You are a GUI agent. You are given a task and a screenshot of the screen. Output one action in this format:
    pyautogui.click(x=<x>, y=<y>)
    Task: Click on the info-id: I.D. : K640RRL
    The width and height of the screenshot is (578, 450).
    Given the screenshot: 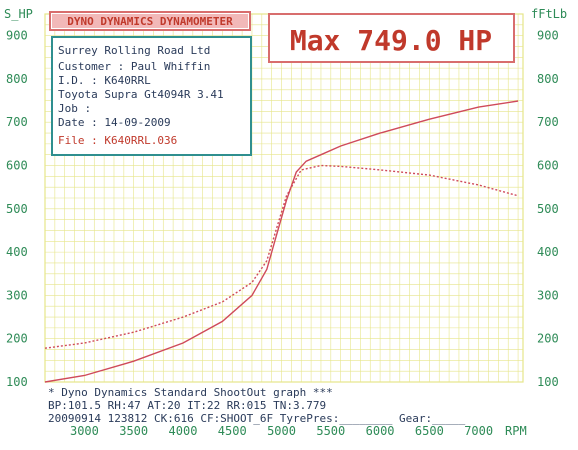 What is the action you would take?
    pyautogui.click(x=104, y=80)
    